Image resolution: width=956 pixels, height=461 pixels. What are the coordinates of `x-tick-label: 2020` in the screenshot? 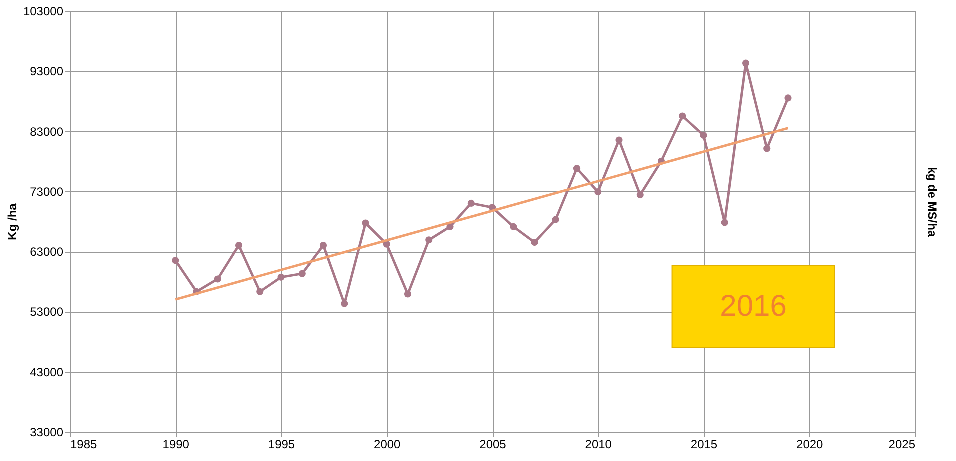 It's located at (810, 445).